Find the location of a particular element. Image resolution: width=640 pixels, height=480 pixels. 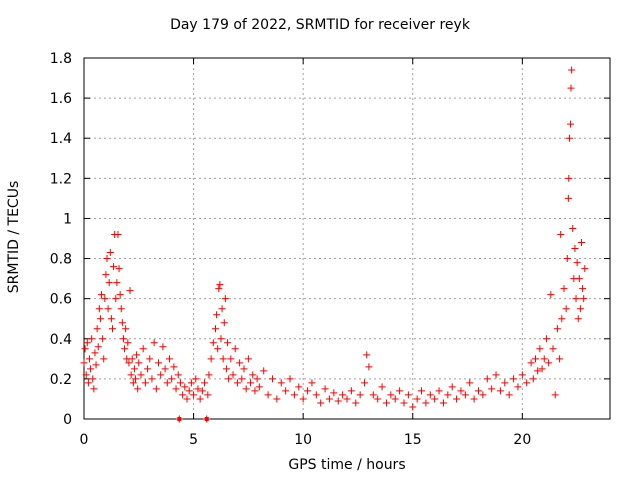

y-tick-label: 1.2 is located at coordinates (61, 179).